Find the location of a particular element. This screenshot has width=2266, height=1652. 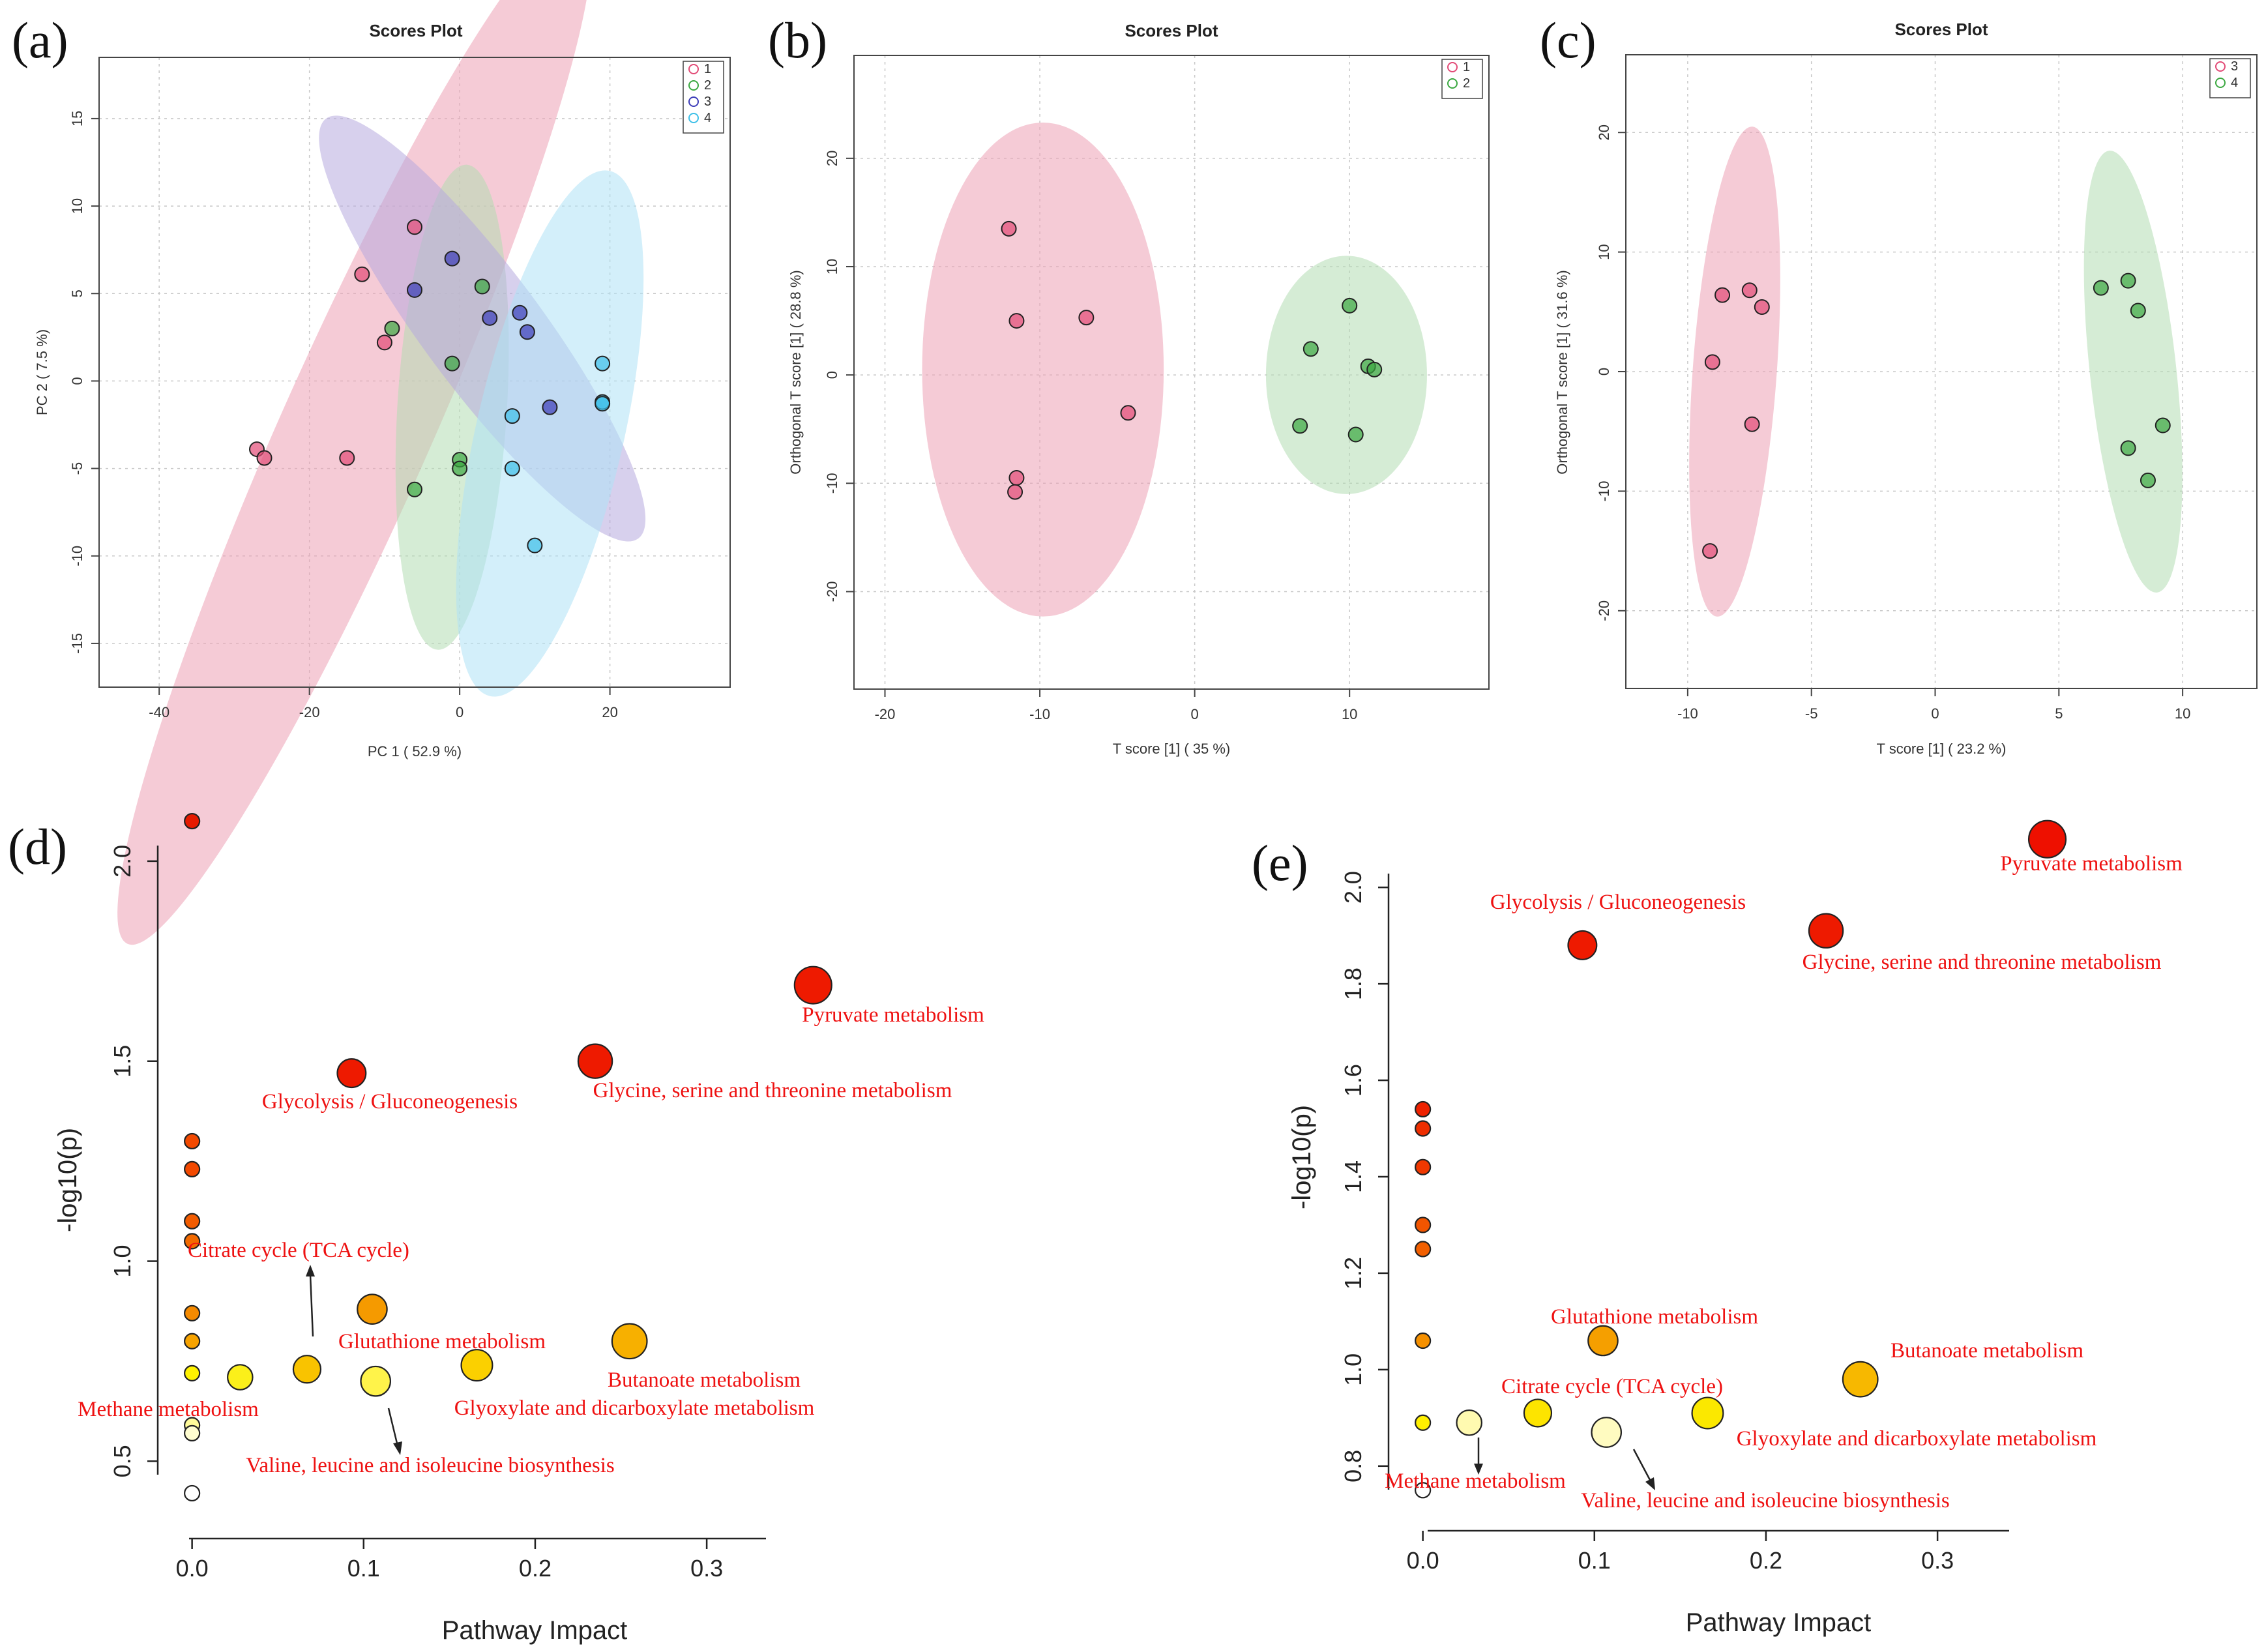

x-tick-label: -5 is located at coordinates (1812, 713).